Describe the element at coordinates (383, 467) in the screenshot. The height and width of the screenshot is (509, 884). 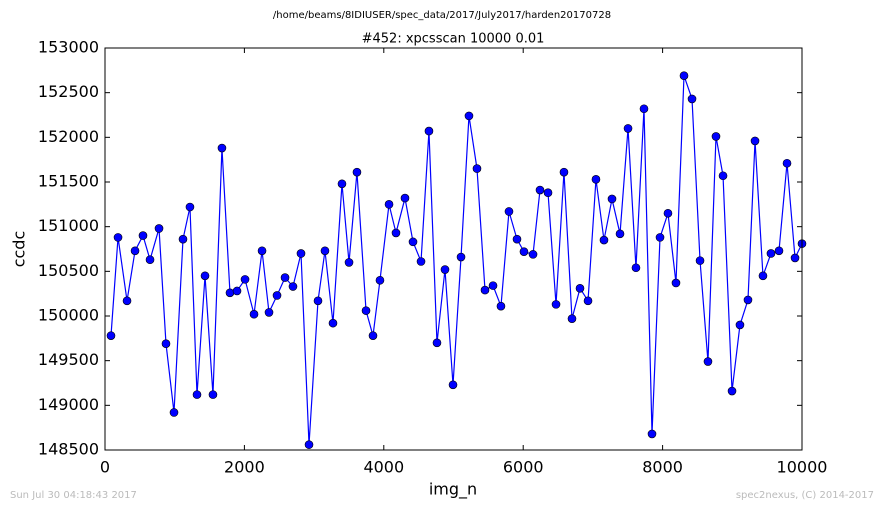
I see `x-tick-label: 4000` at that location.